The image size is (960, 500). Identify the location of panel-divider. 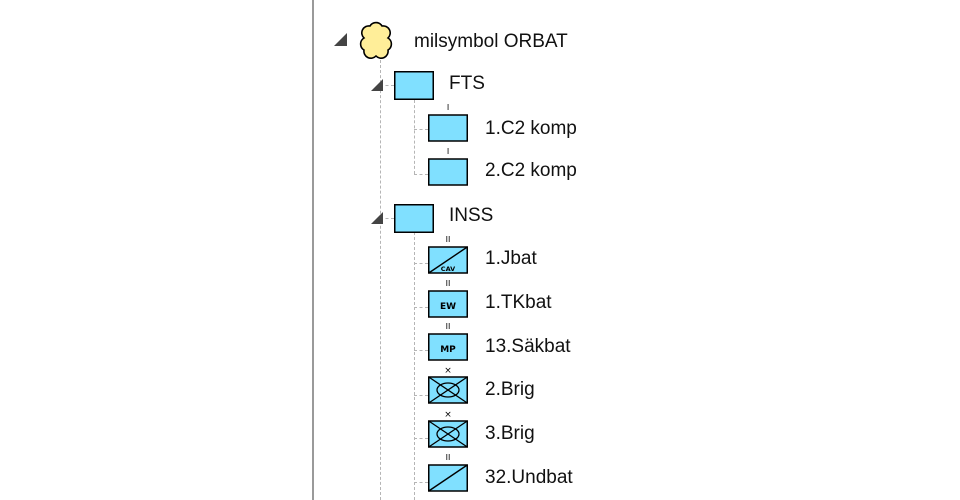
(313, 250).